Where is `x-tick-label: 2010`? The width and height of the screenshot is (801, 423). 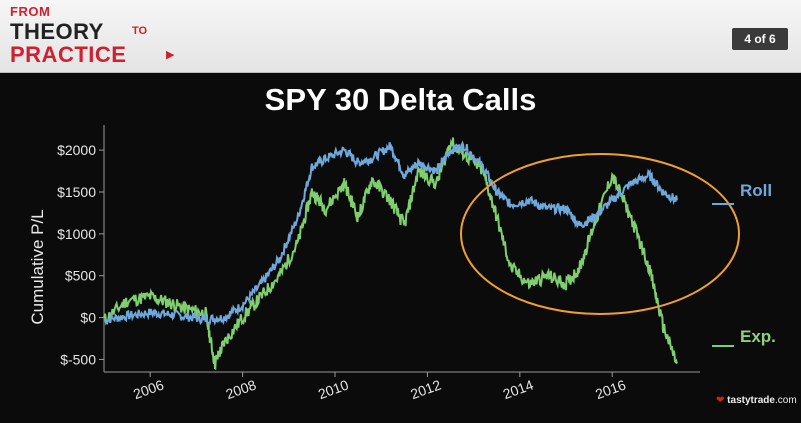 x-tick-label: 2010 is located at coordinates (333, 389).